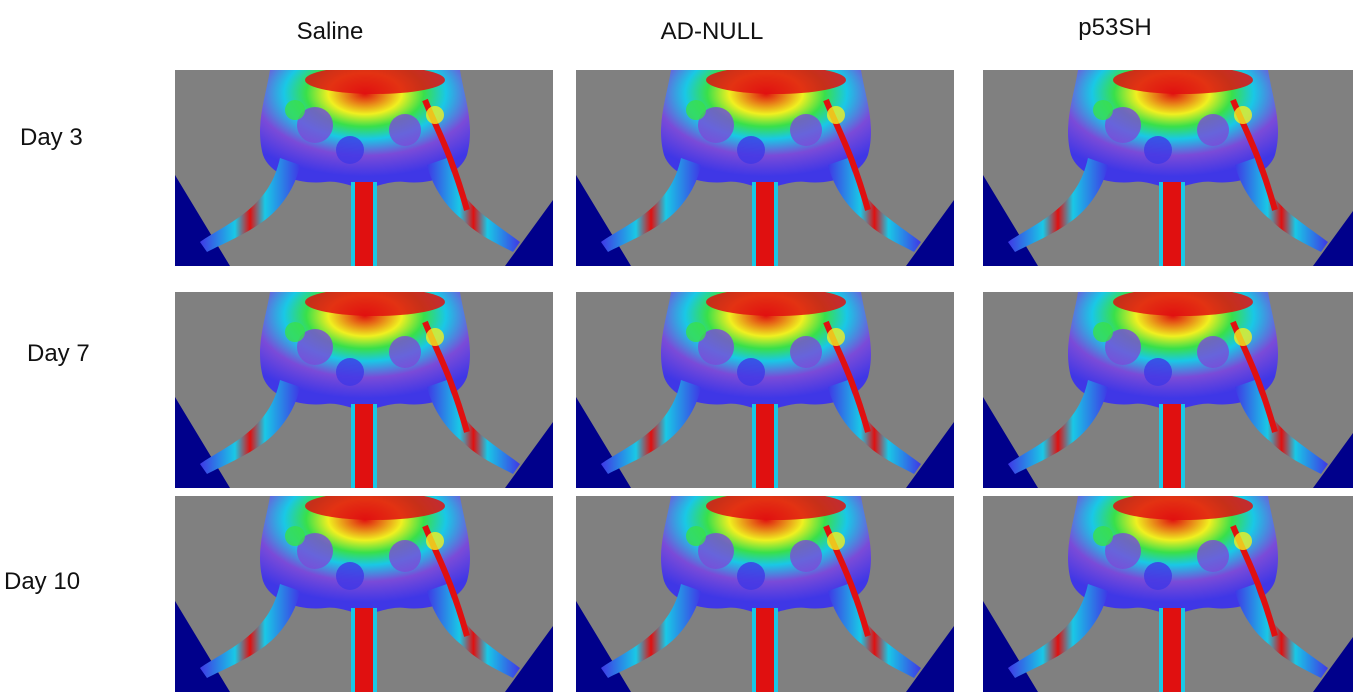 The width and height of the screenshot is (1353, 692). Describe the element at coordinates (712, 31) in the screenshot. I see `column-header-ad-null: AD-NULL` at that location.